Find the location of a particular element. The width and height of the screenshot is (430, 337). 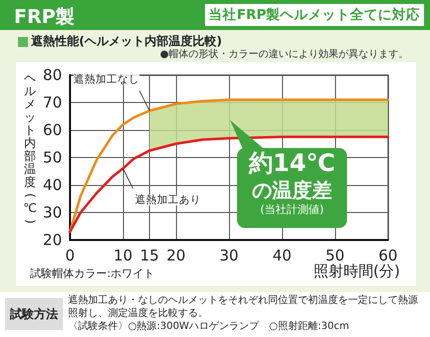

text: ヘルメット内部温度(℃) is located at coordinates (30, 147).